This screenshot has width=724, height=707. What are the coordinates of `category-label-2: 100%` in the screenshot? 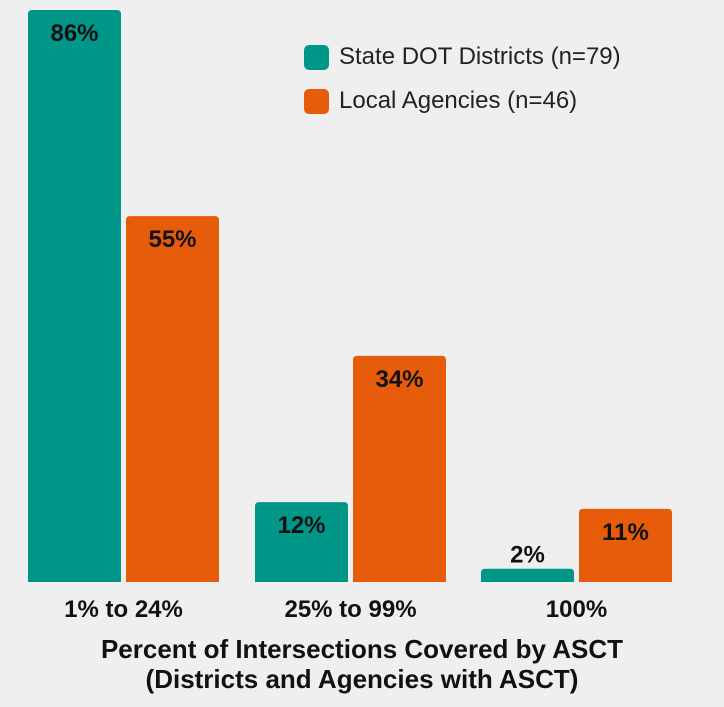 It's located at (576, 609).